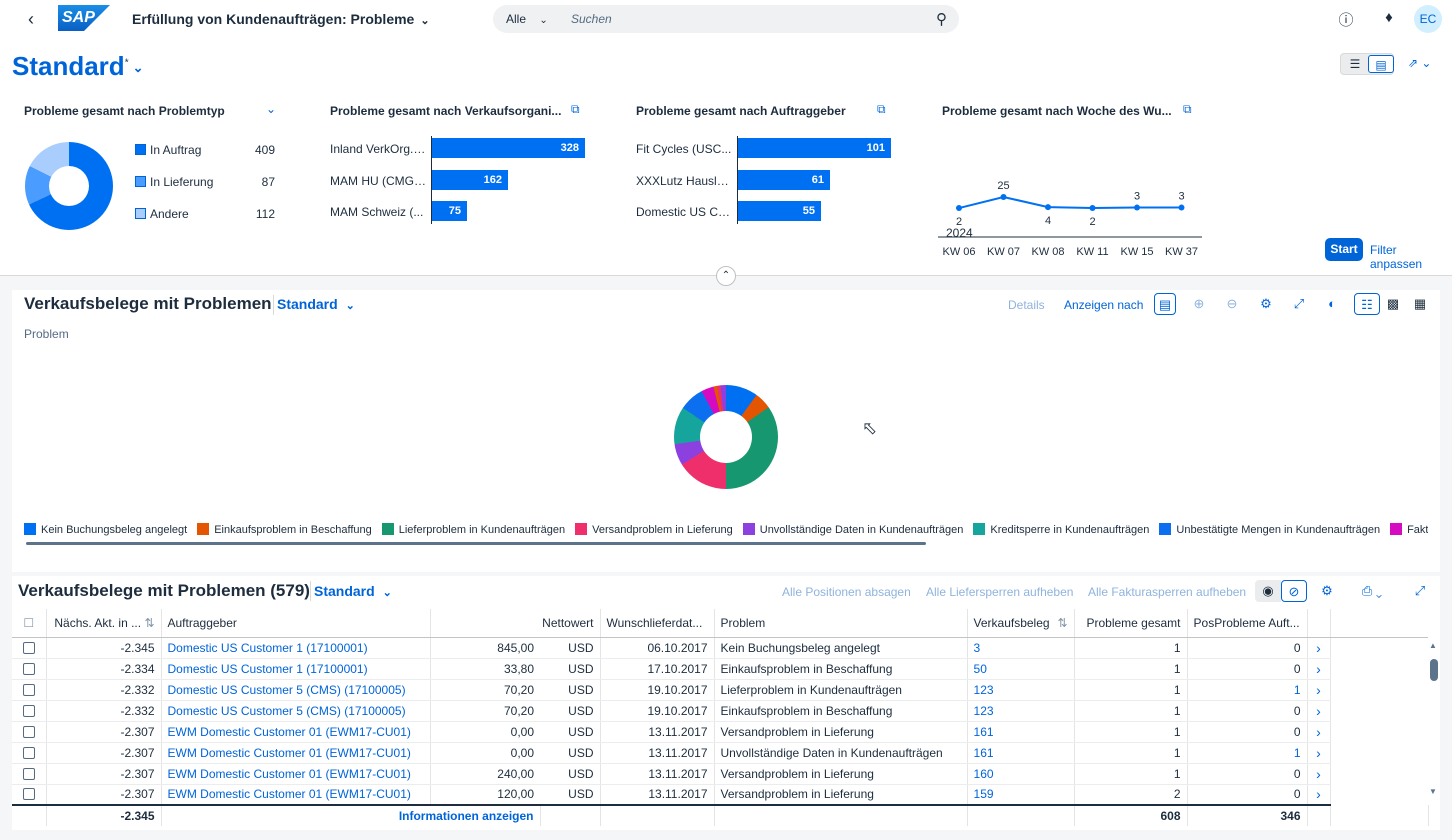  Describe the element at coordinates (1367, 304) in the screenshot. I see `chart-table-view-icon: ☷` at that location.